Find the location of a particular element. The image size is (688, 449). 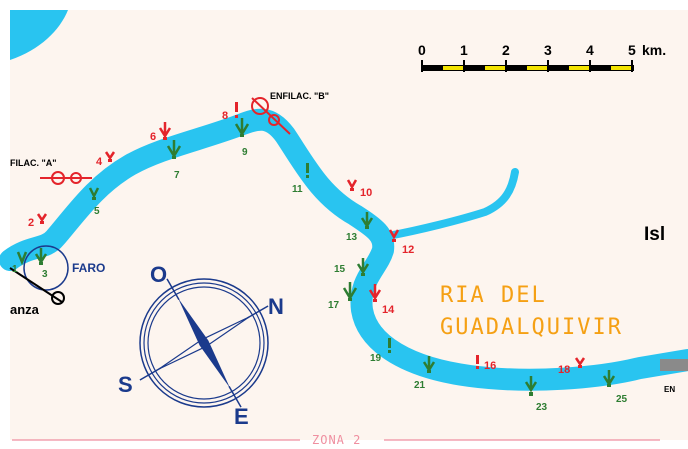

red-marker-14-label: 14 is located at coordinates (388, 310).